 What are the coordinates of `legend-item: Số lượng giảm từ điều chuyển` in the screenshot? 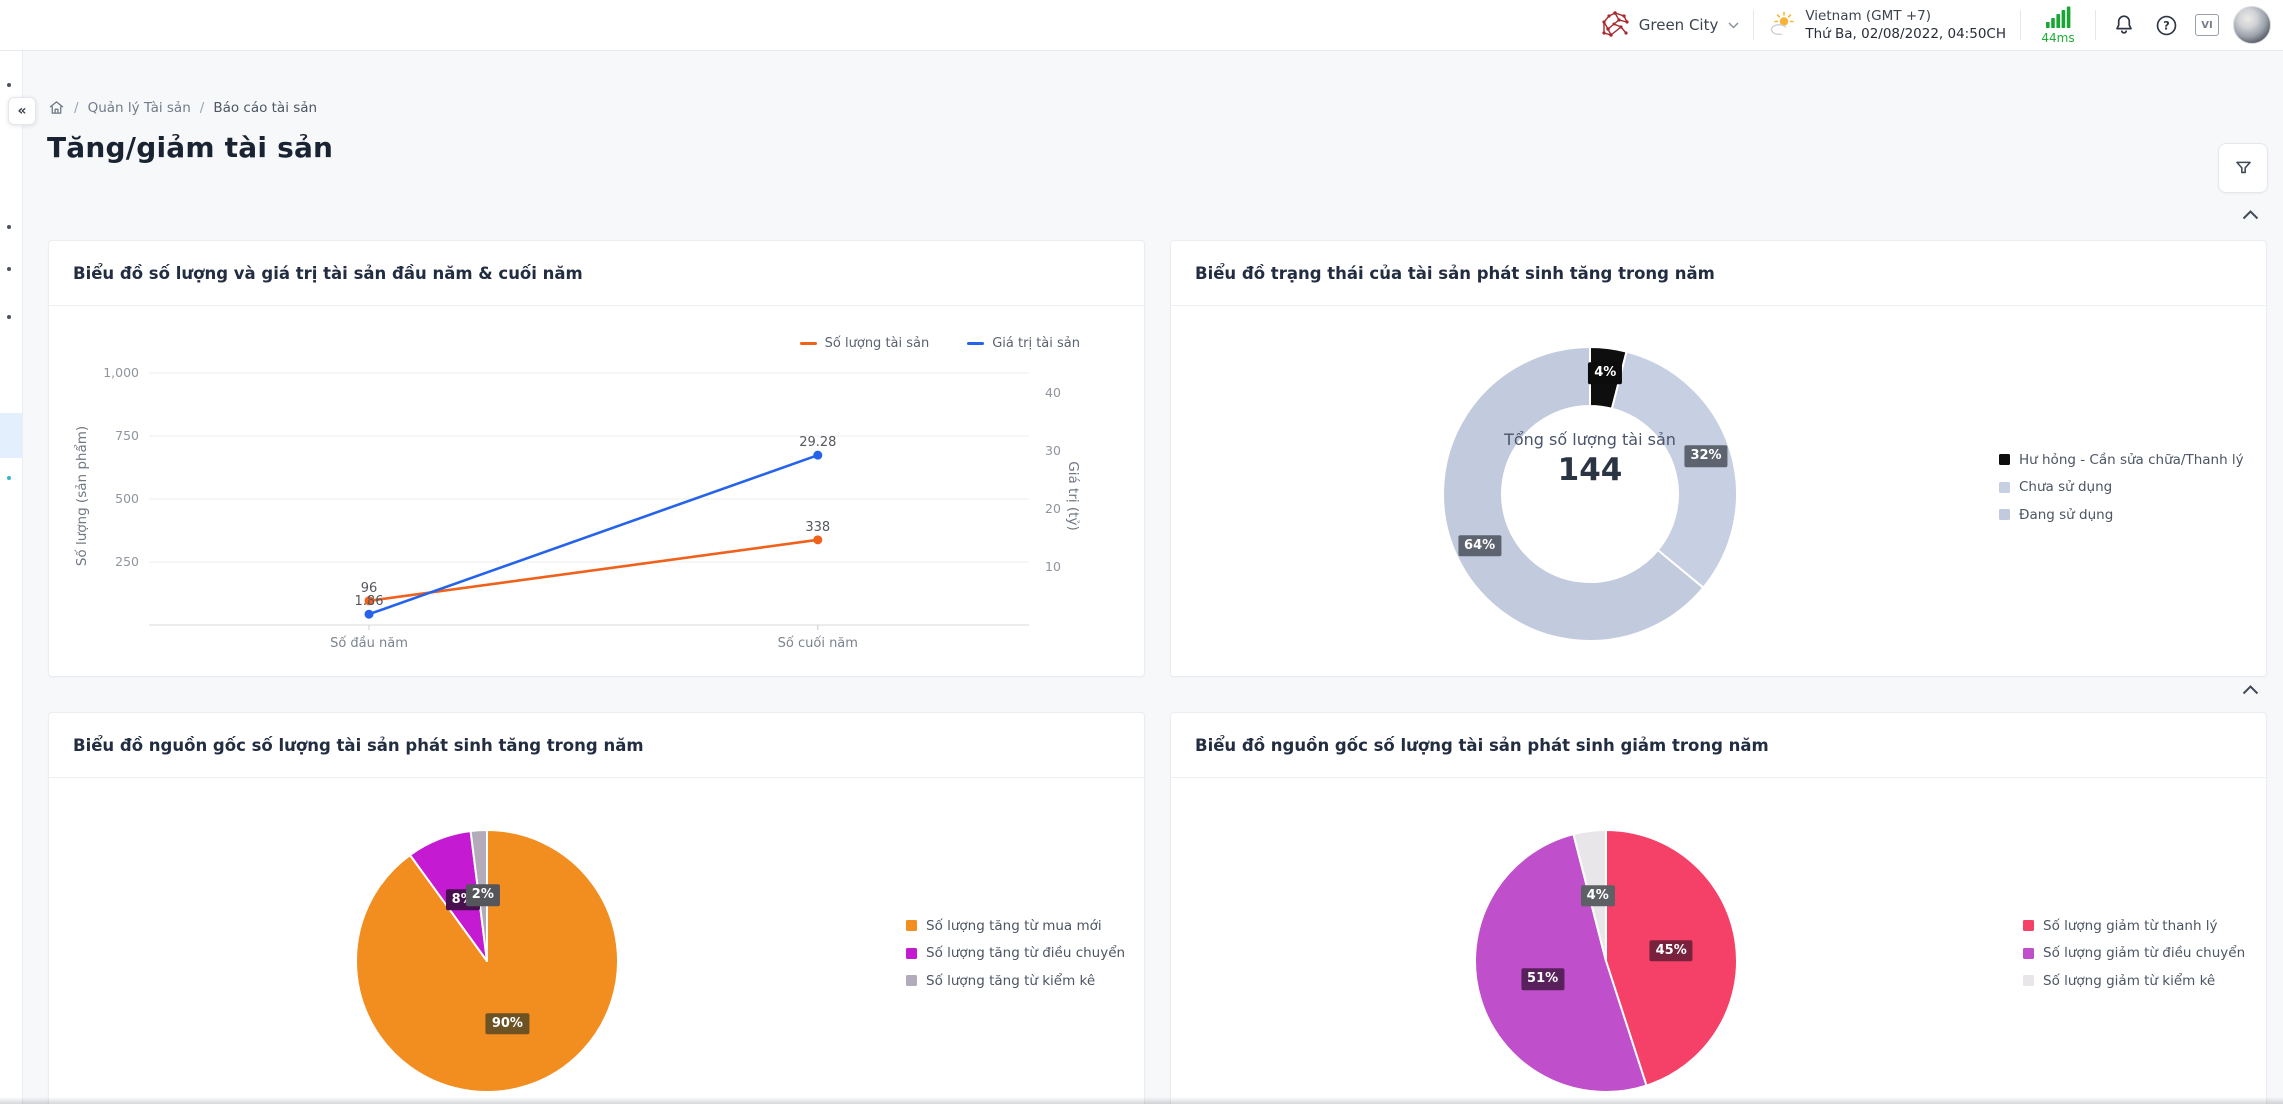 It's located at (2134, 954).